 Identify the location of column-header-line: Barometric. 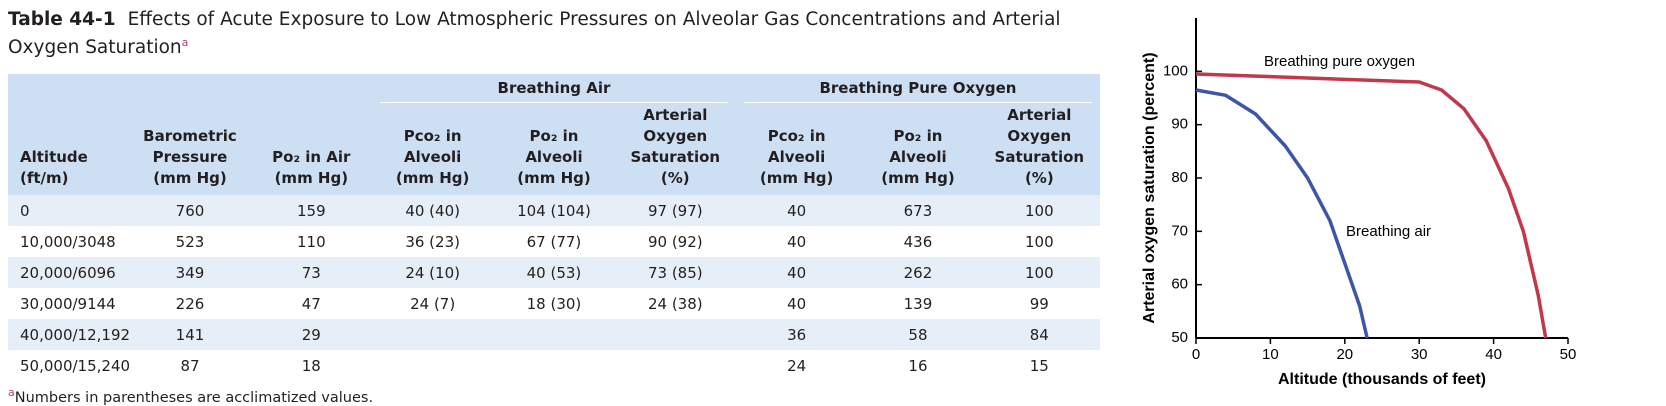
(190, 136).